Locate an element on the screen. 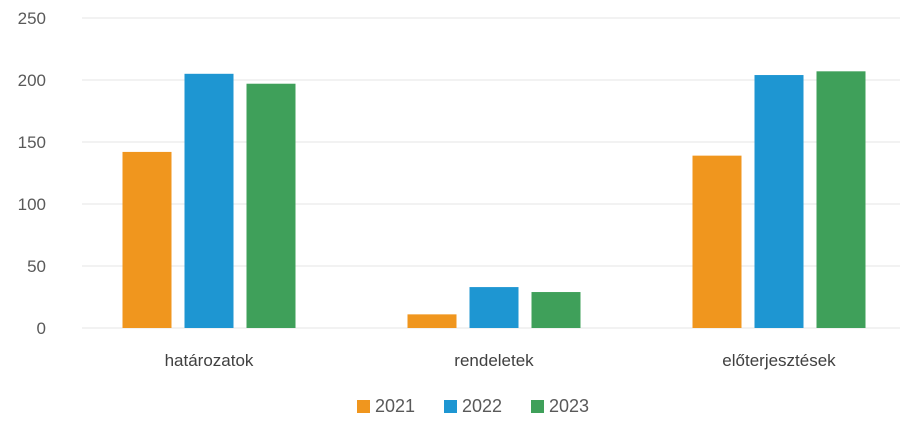 The height and width of the screenshot is (425, 904). legend-item-2021: 2021 is located at coordinates (386, 406).